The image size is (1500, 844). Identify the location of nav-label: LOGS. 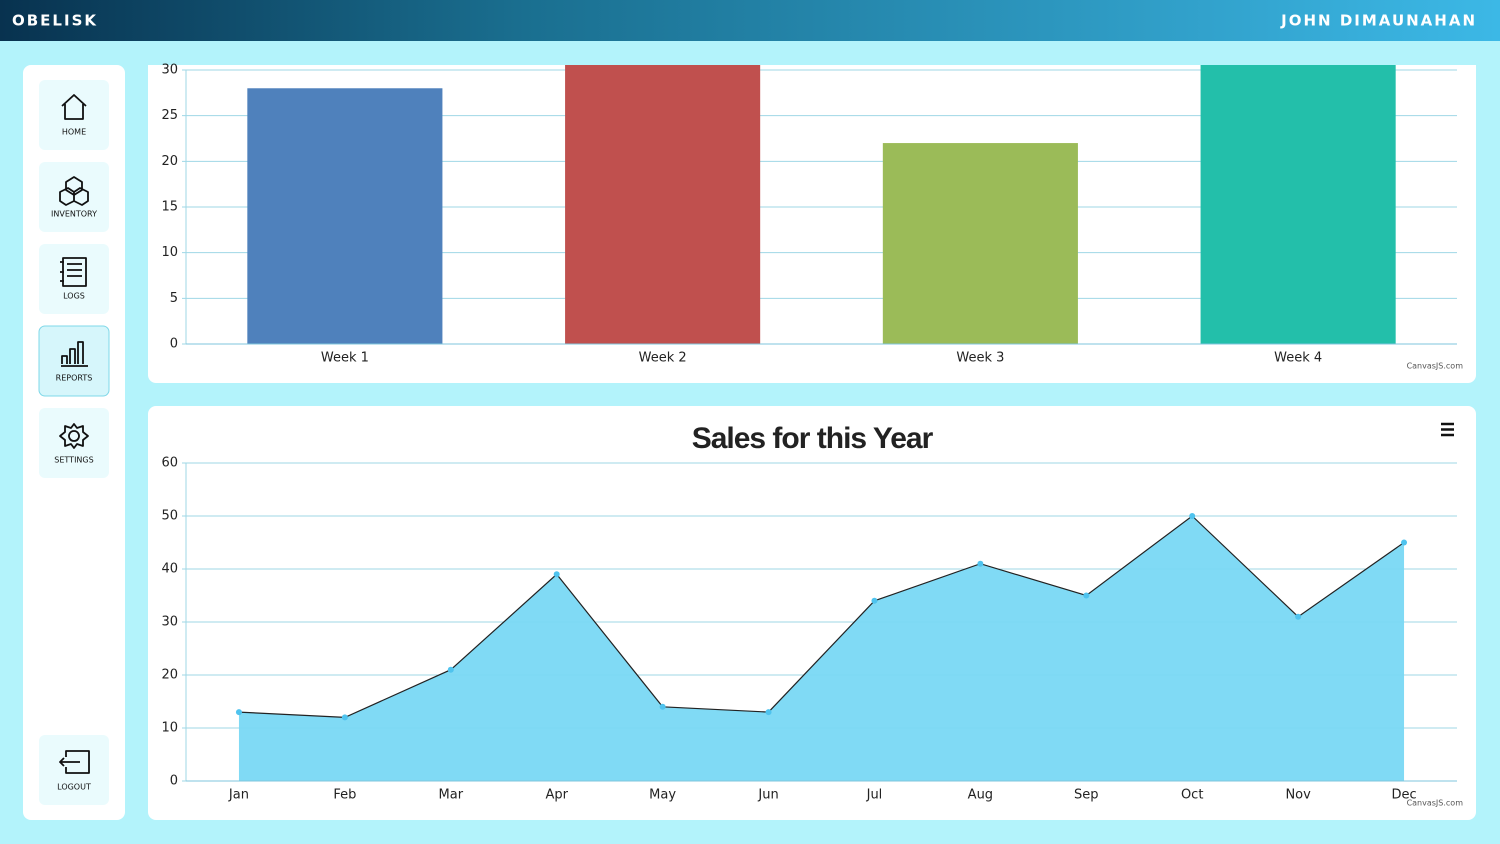
(74, 296).